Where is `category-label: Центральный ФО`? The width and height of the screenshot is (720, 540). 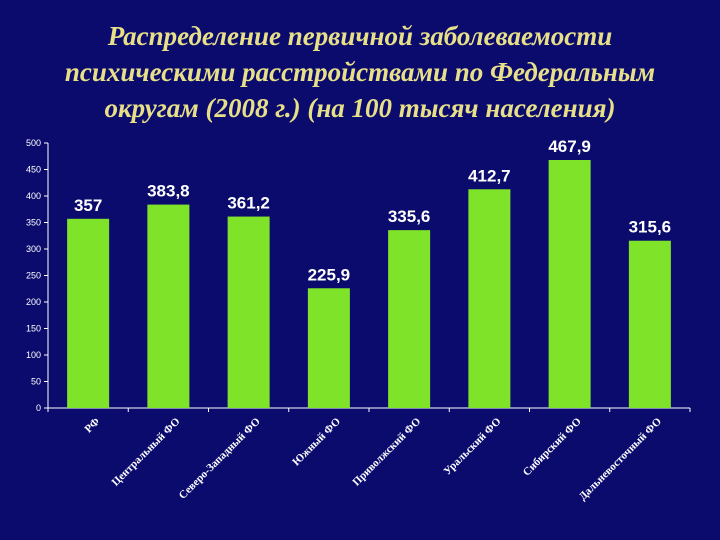
category-label: Центральный ФО is located at coordinates (146, 451).